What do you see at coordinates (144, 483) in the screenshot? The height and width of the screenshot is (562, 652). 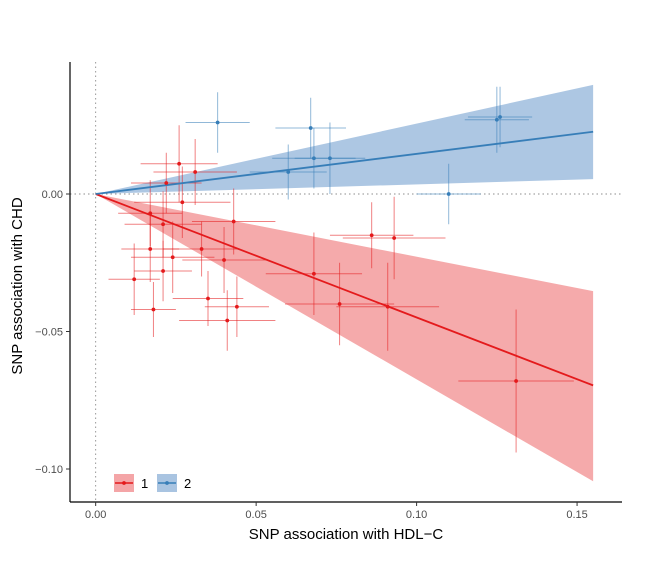 I see `legend-label-1: 1` at bounding box center [144, 483].